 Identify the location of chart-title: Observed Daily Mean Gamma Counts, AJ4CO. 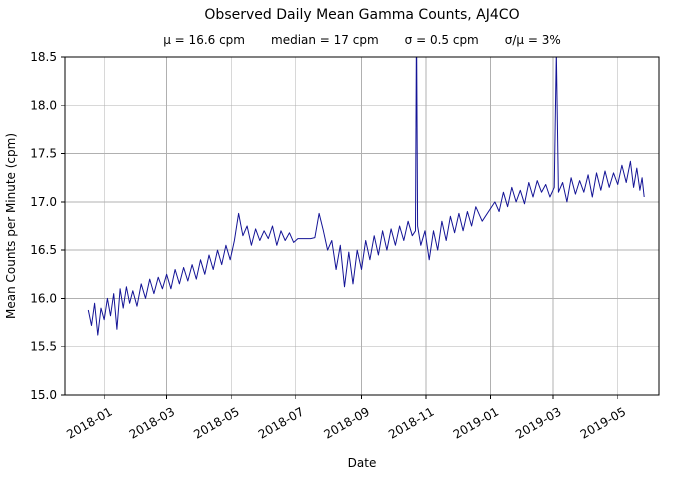
(362, 15).